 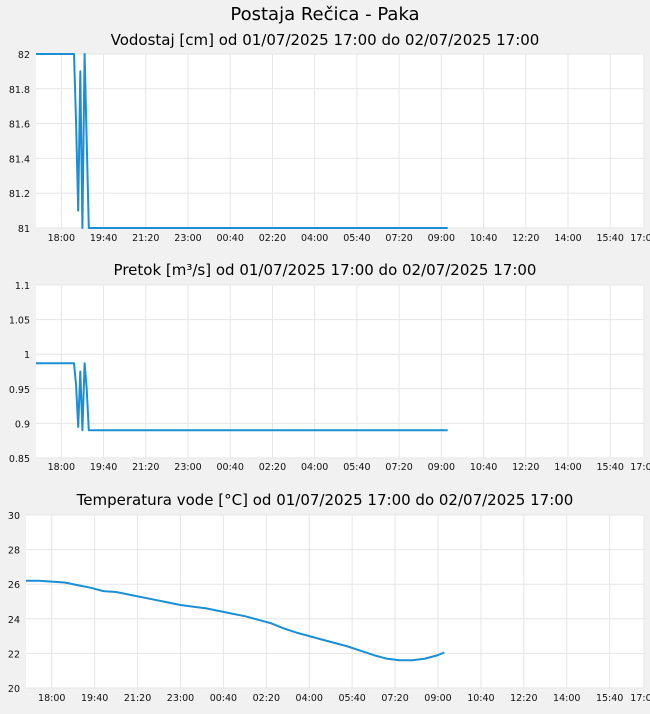 I want to click on y-tick-label: 0.95, so click(x=19, y=390).